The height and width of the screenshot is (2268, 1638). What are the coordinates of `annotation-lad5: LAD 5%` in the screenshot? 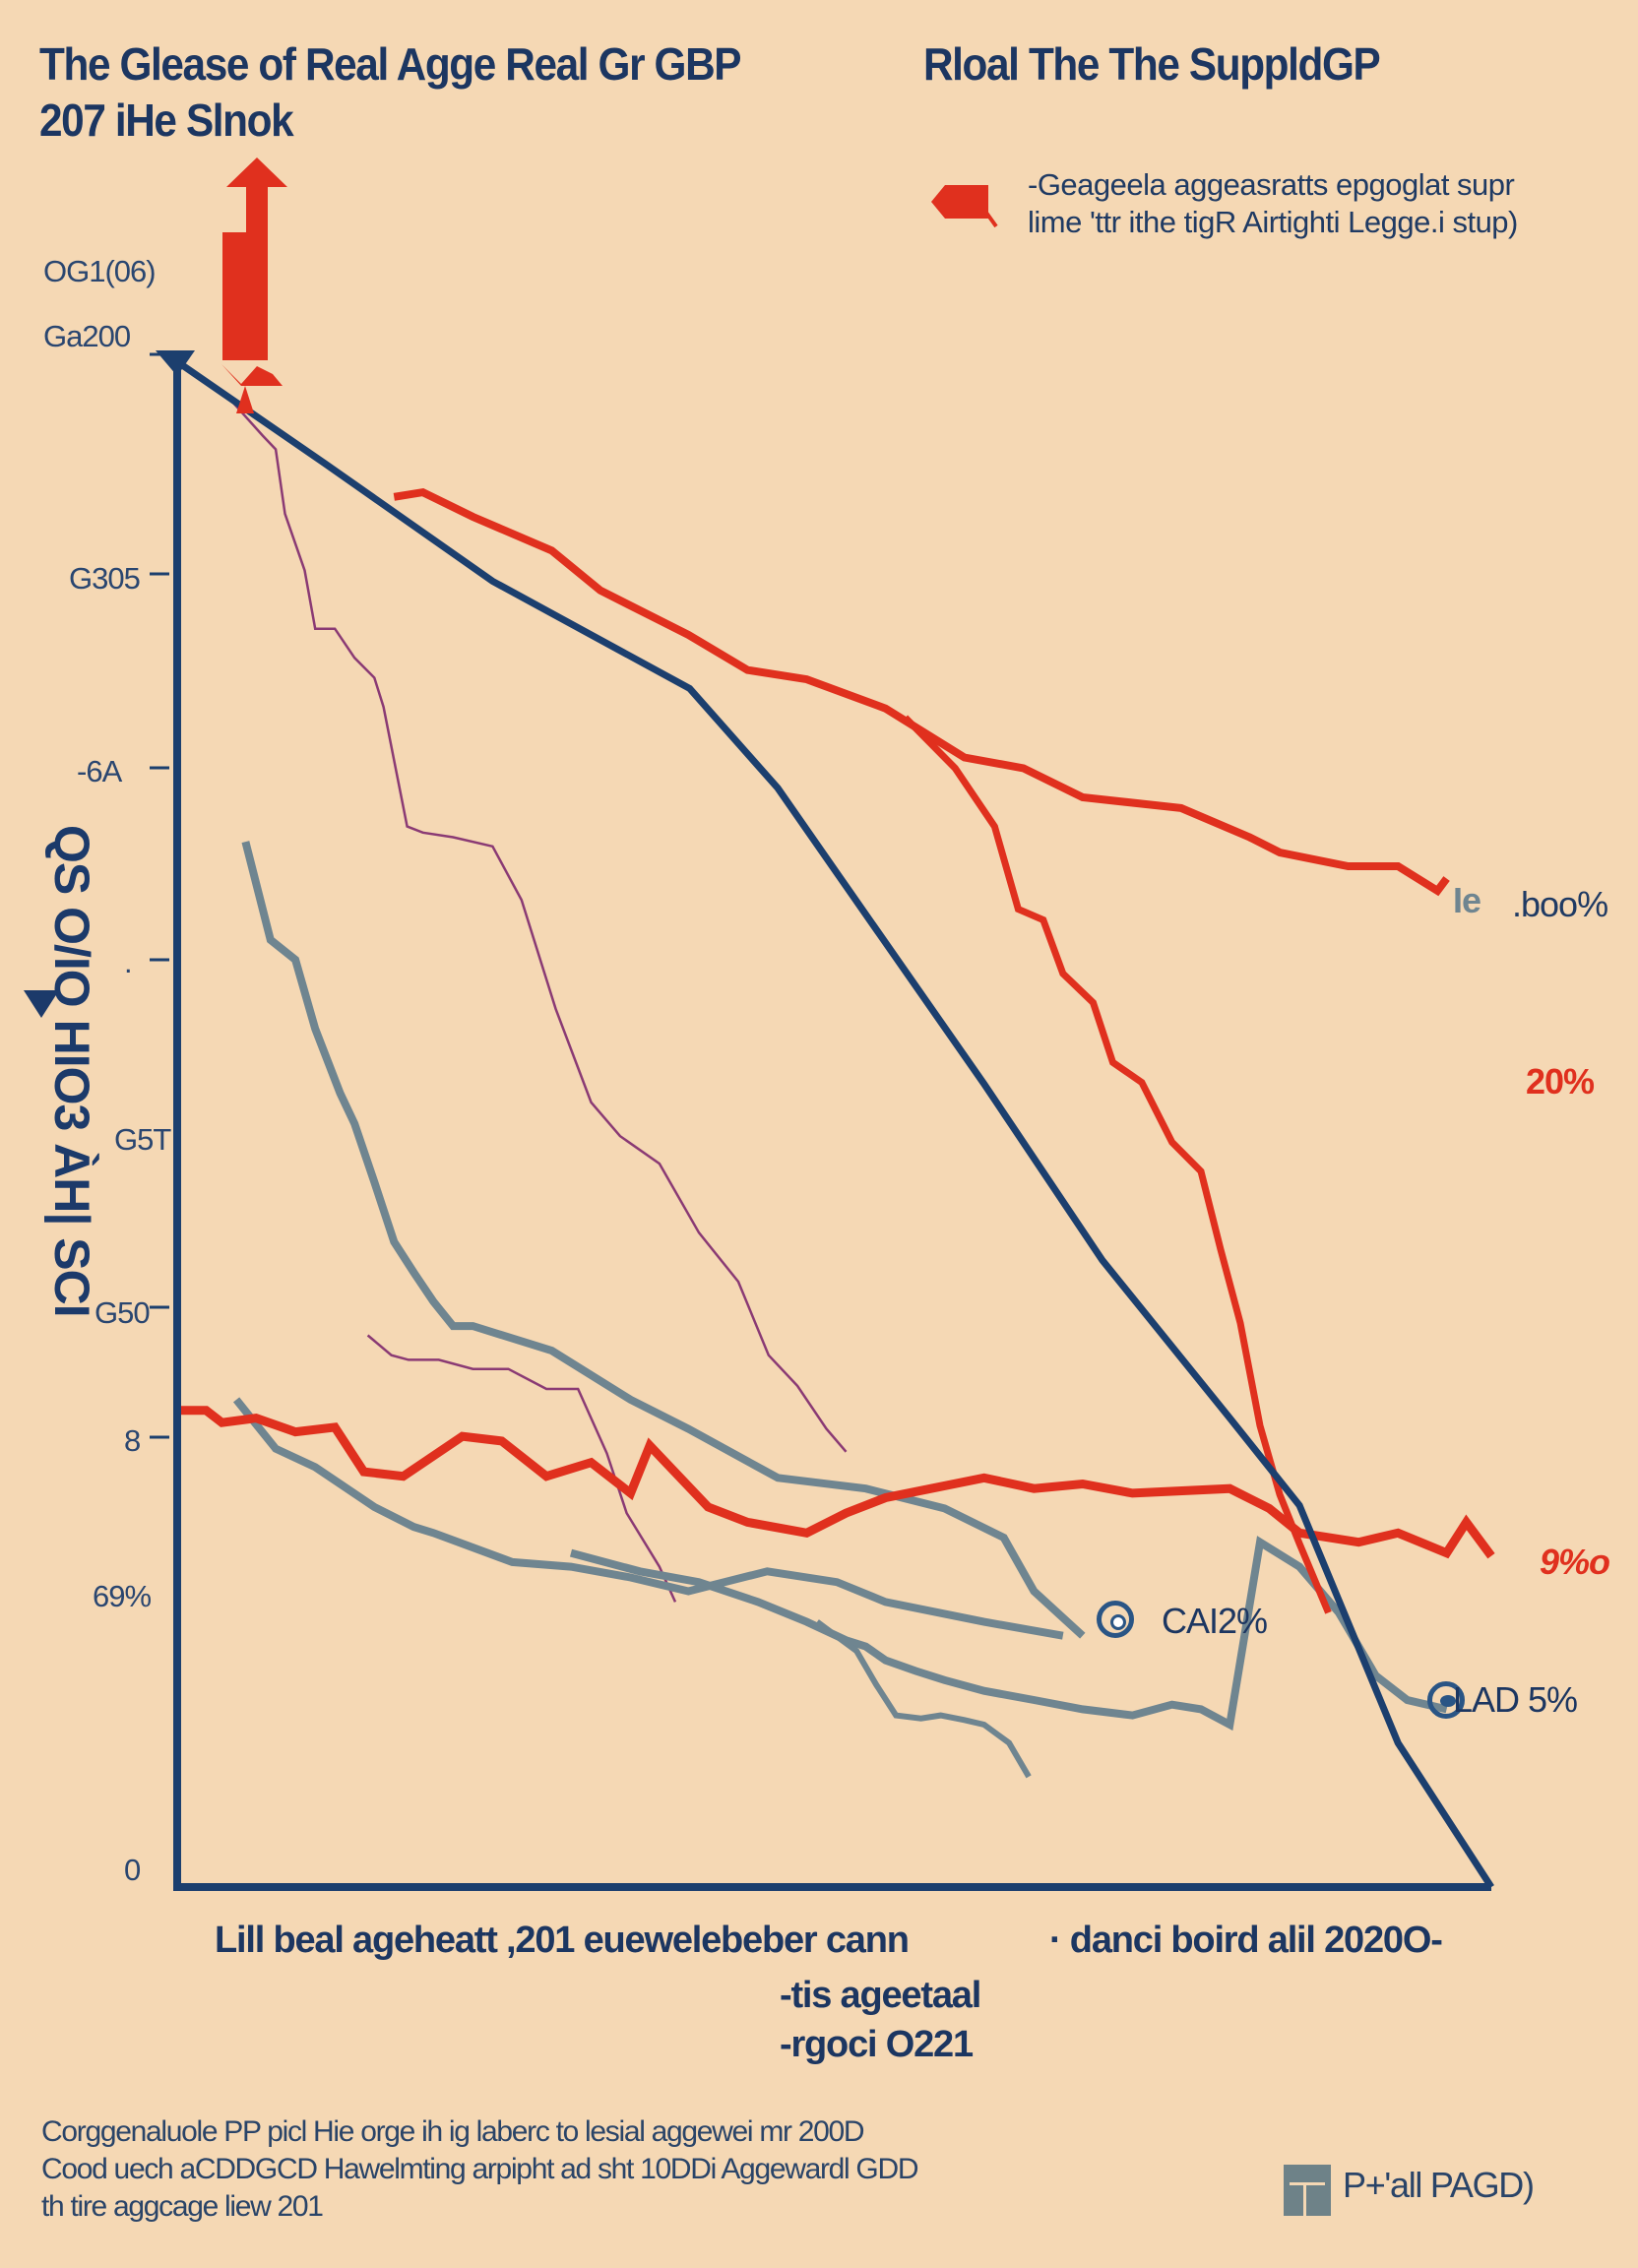 It's located at (1515, 1699).